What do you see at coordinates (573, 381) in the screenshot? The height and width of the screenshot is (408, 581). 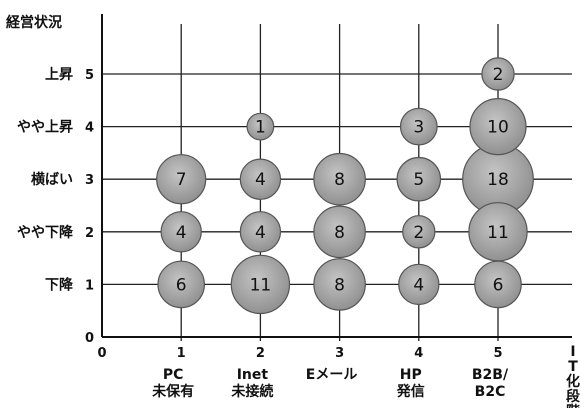 I see `x-axis-title-char: 化` at bounding box center [573, 381].